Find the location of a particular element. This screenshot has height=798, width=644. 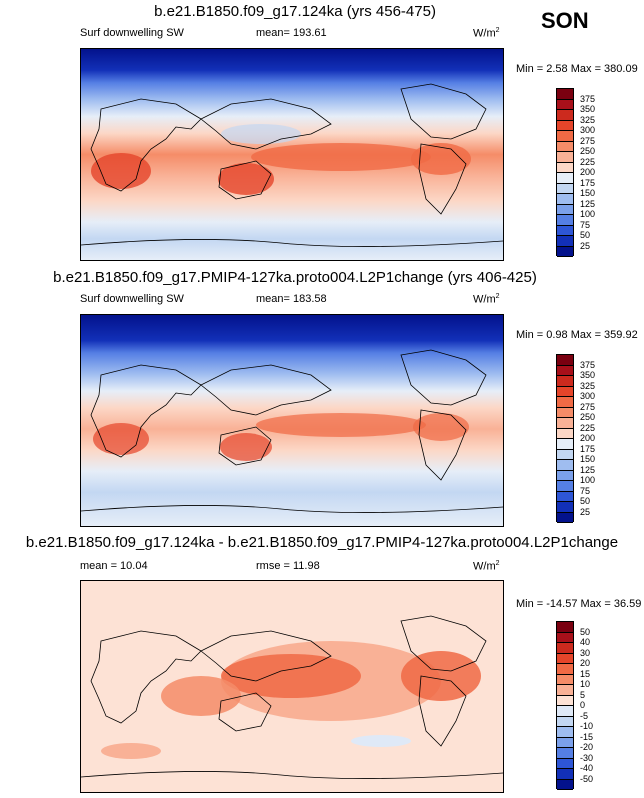

panel-1-colorbar-label: 375 is located at coordinates (588, 98).